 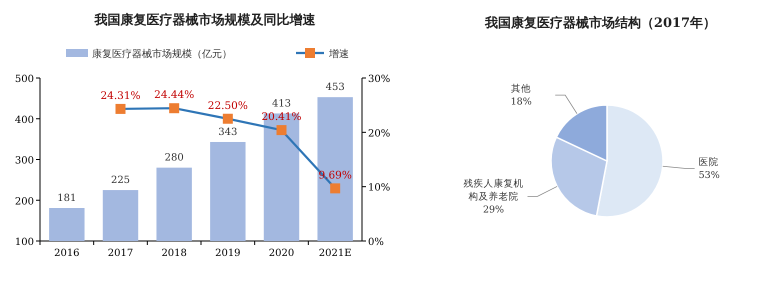 I want to click on slice-label: 医院, so click(x=708, y=162).